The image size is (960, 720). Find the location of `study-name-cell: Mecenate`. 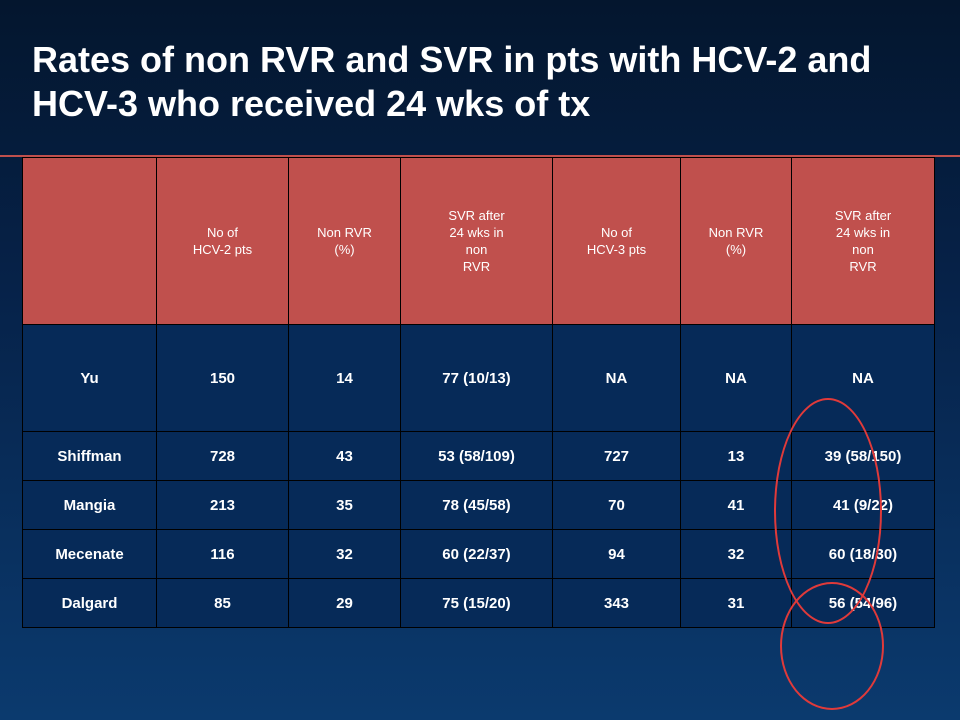

study-name-cell: Mecenate is located at coordinates (89, 554).